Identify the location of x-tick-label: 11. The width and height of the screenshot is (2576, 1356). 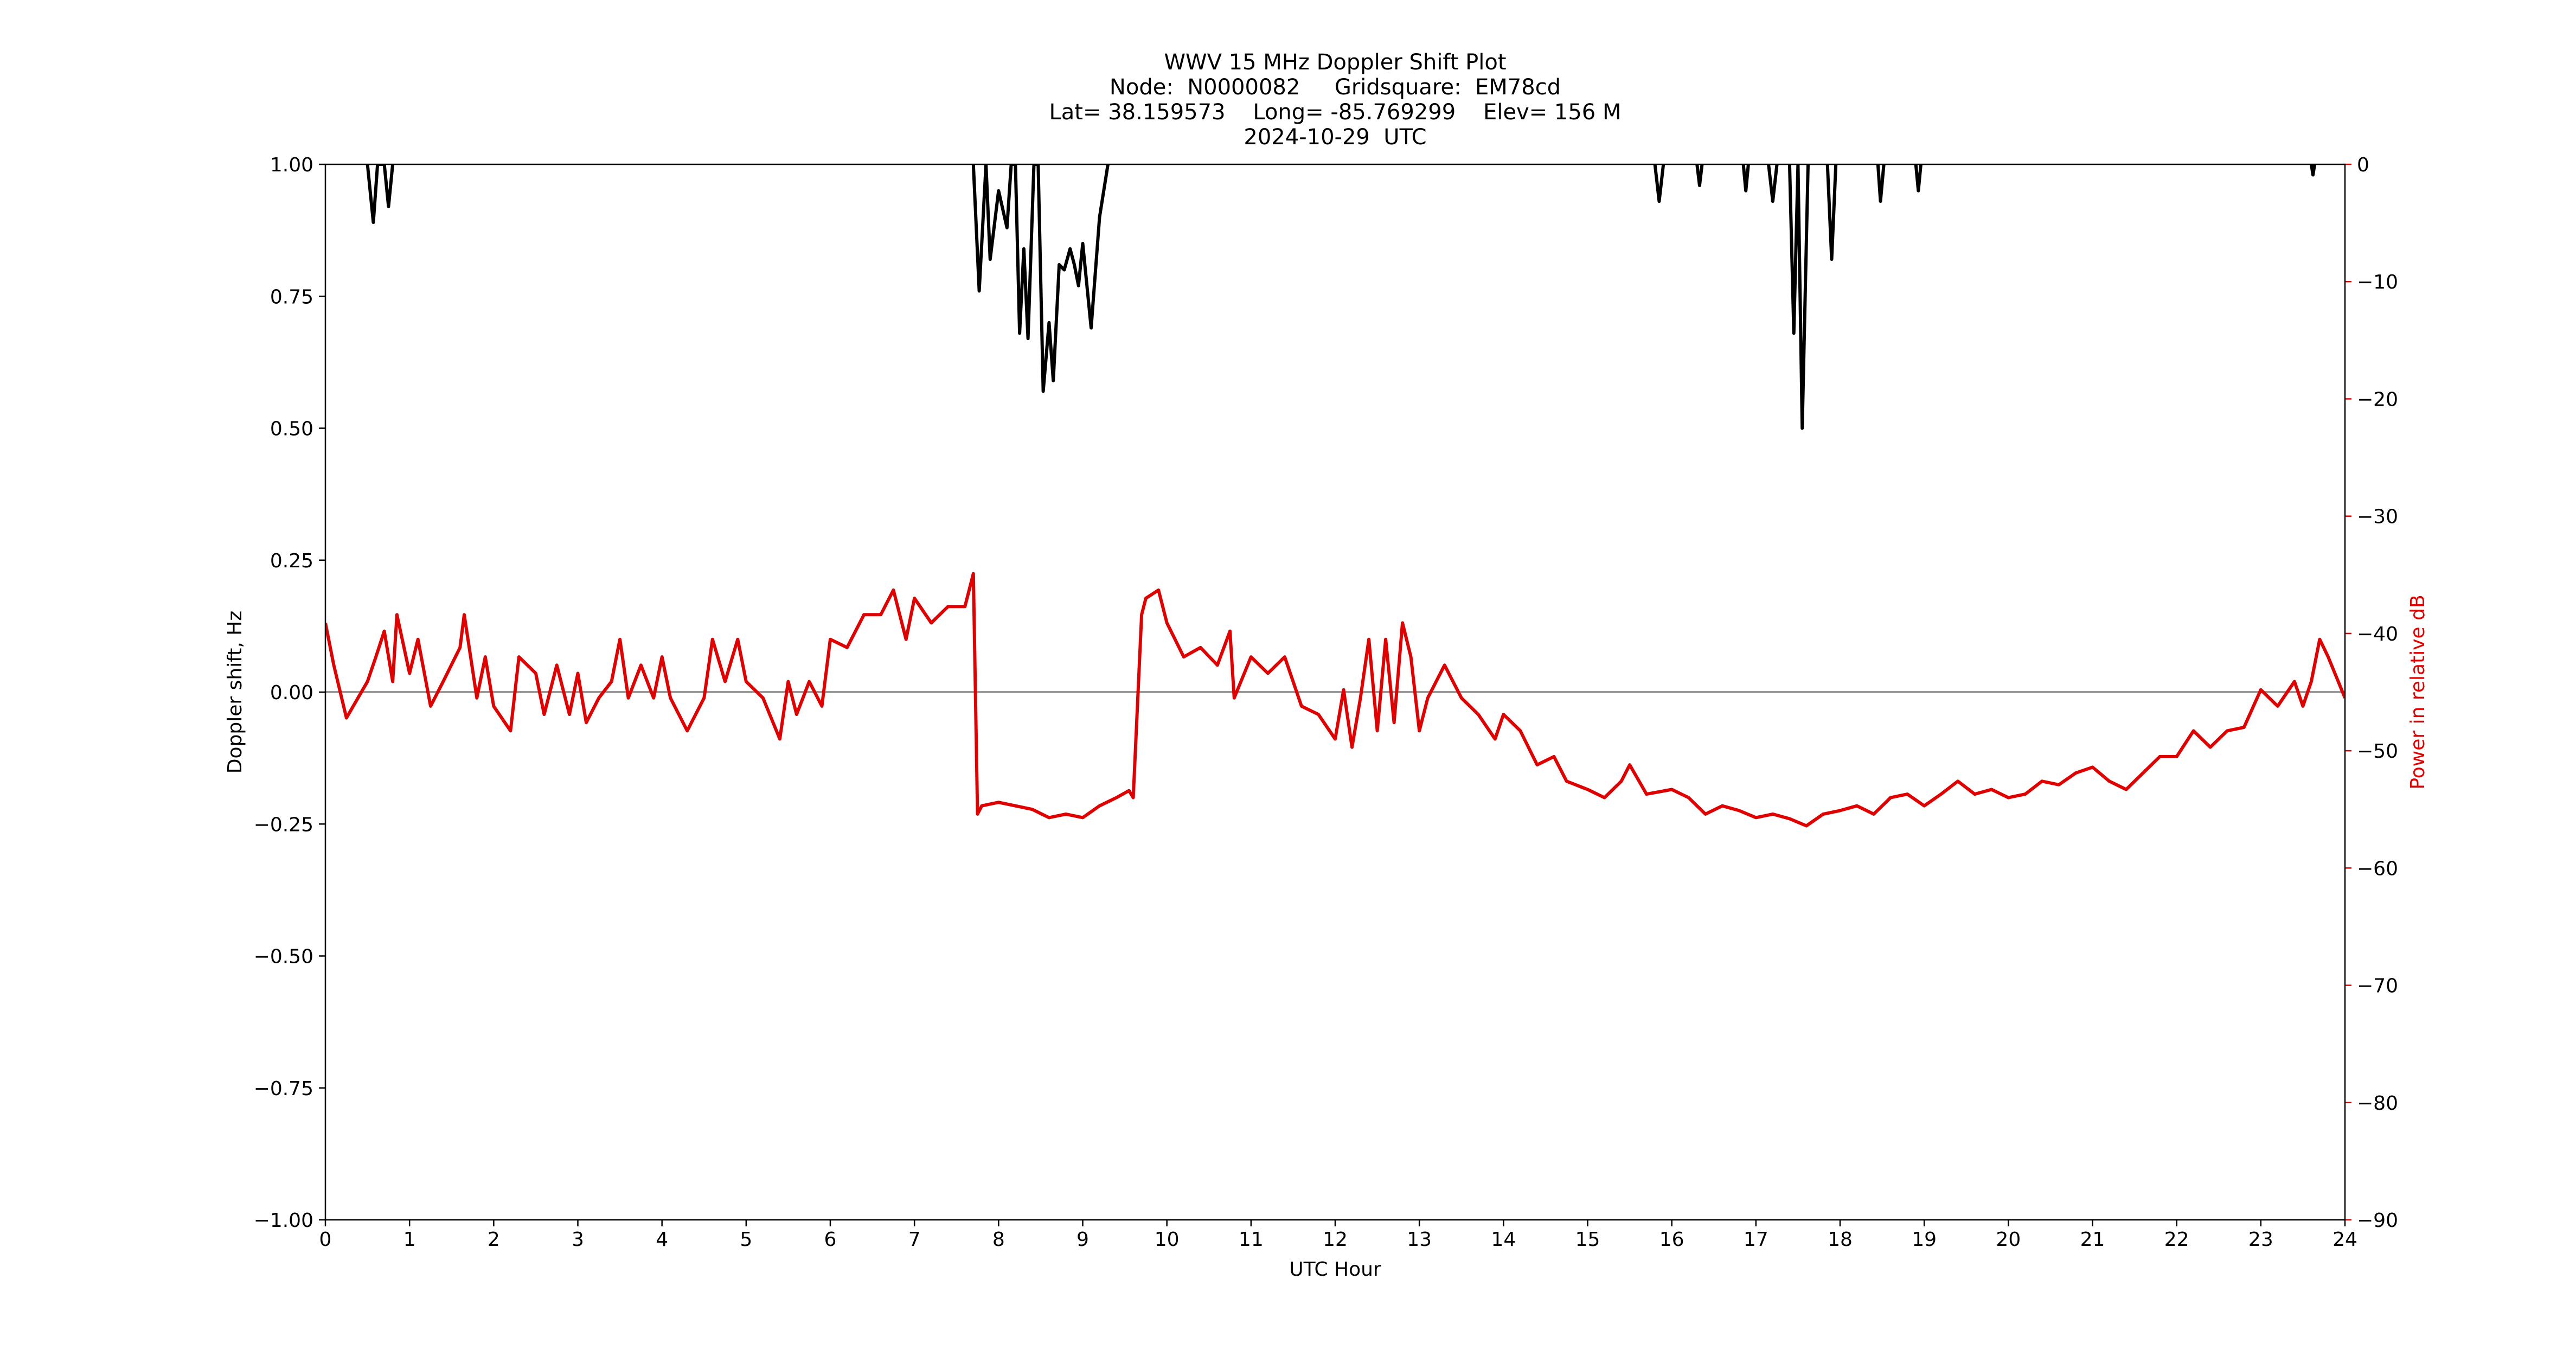
(1251, 1240).